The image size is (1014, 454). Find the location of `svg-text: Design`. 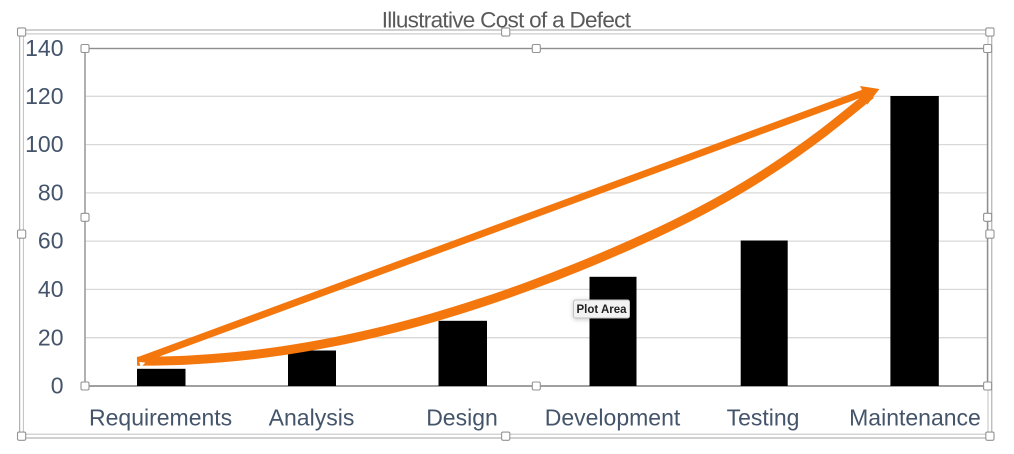

svg-text: Design is located at coordinates (462, 418).